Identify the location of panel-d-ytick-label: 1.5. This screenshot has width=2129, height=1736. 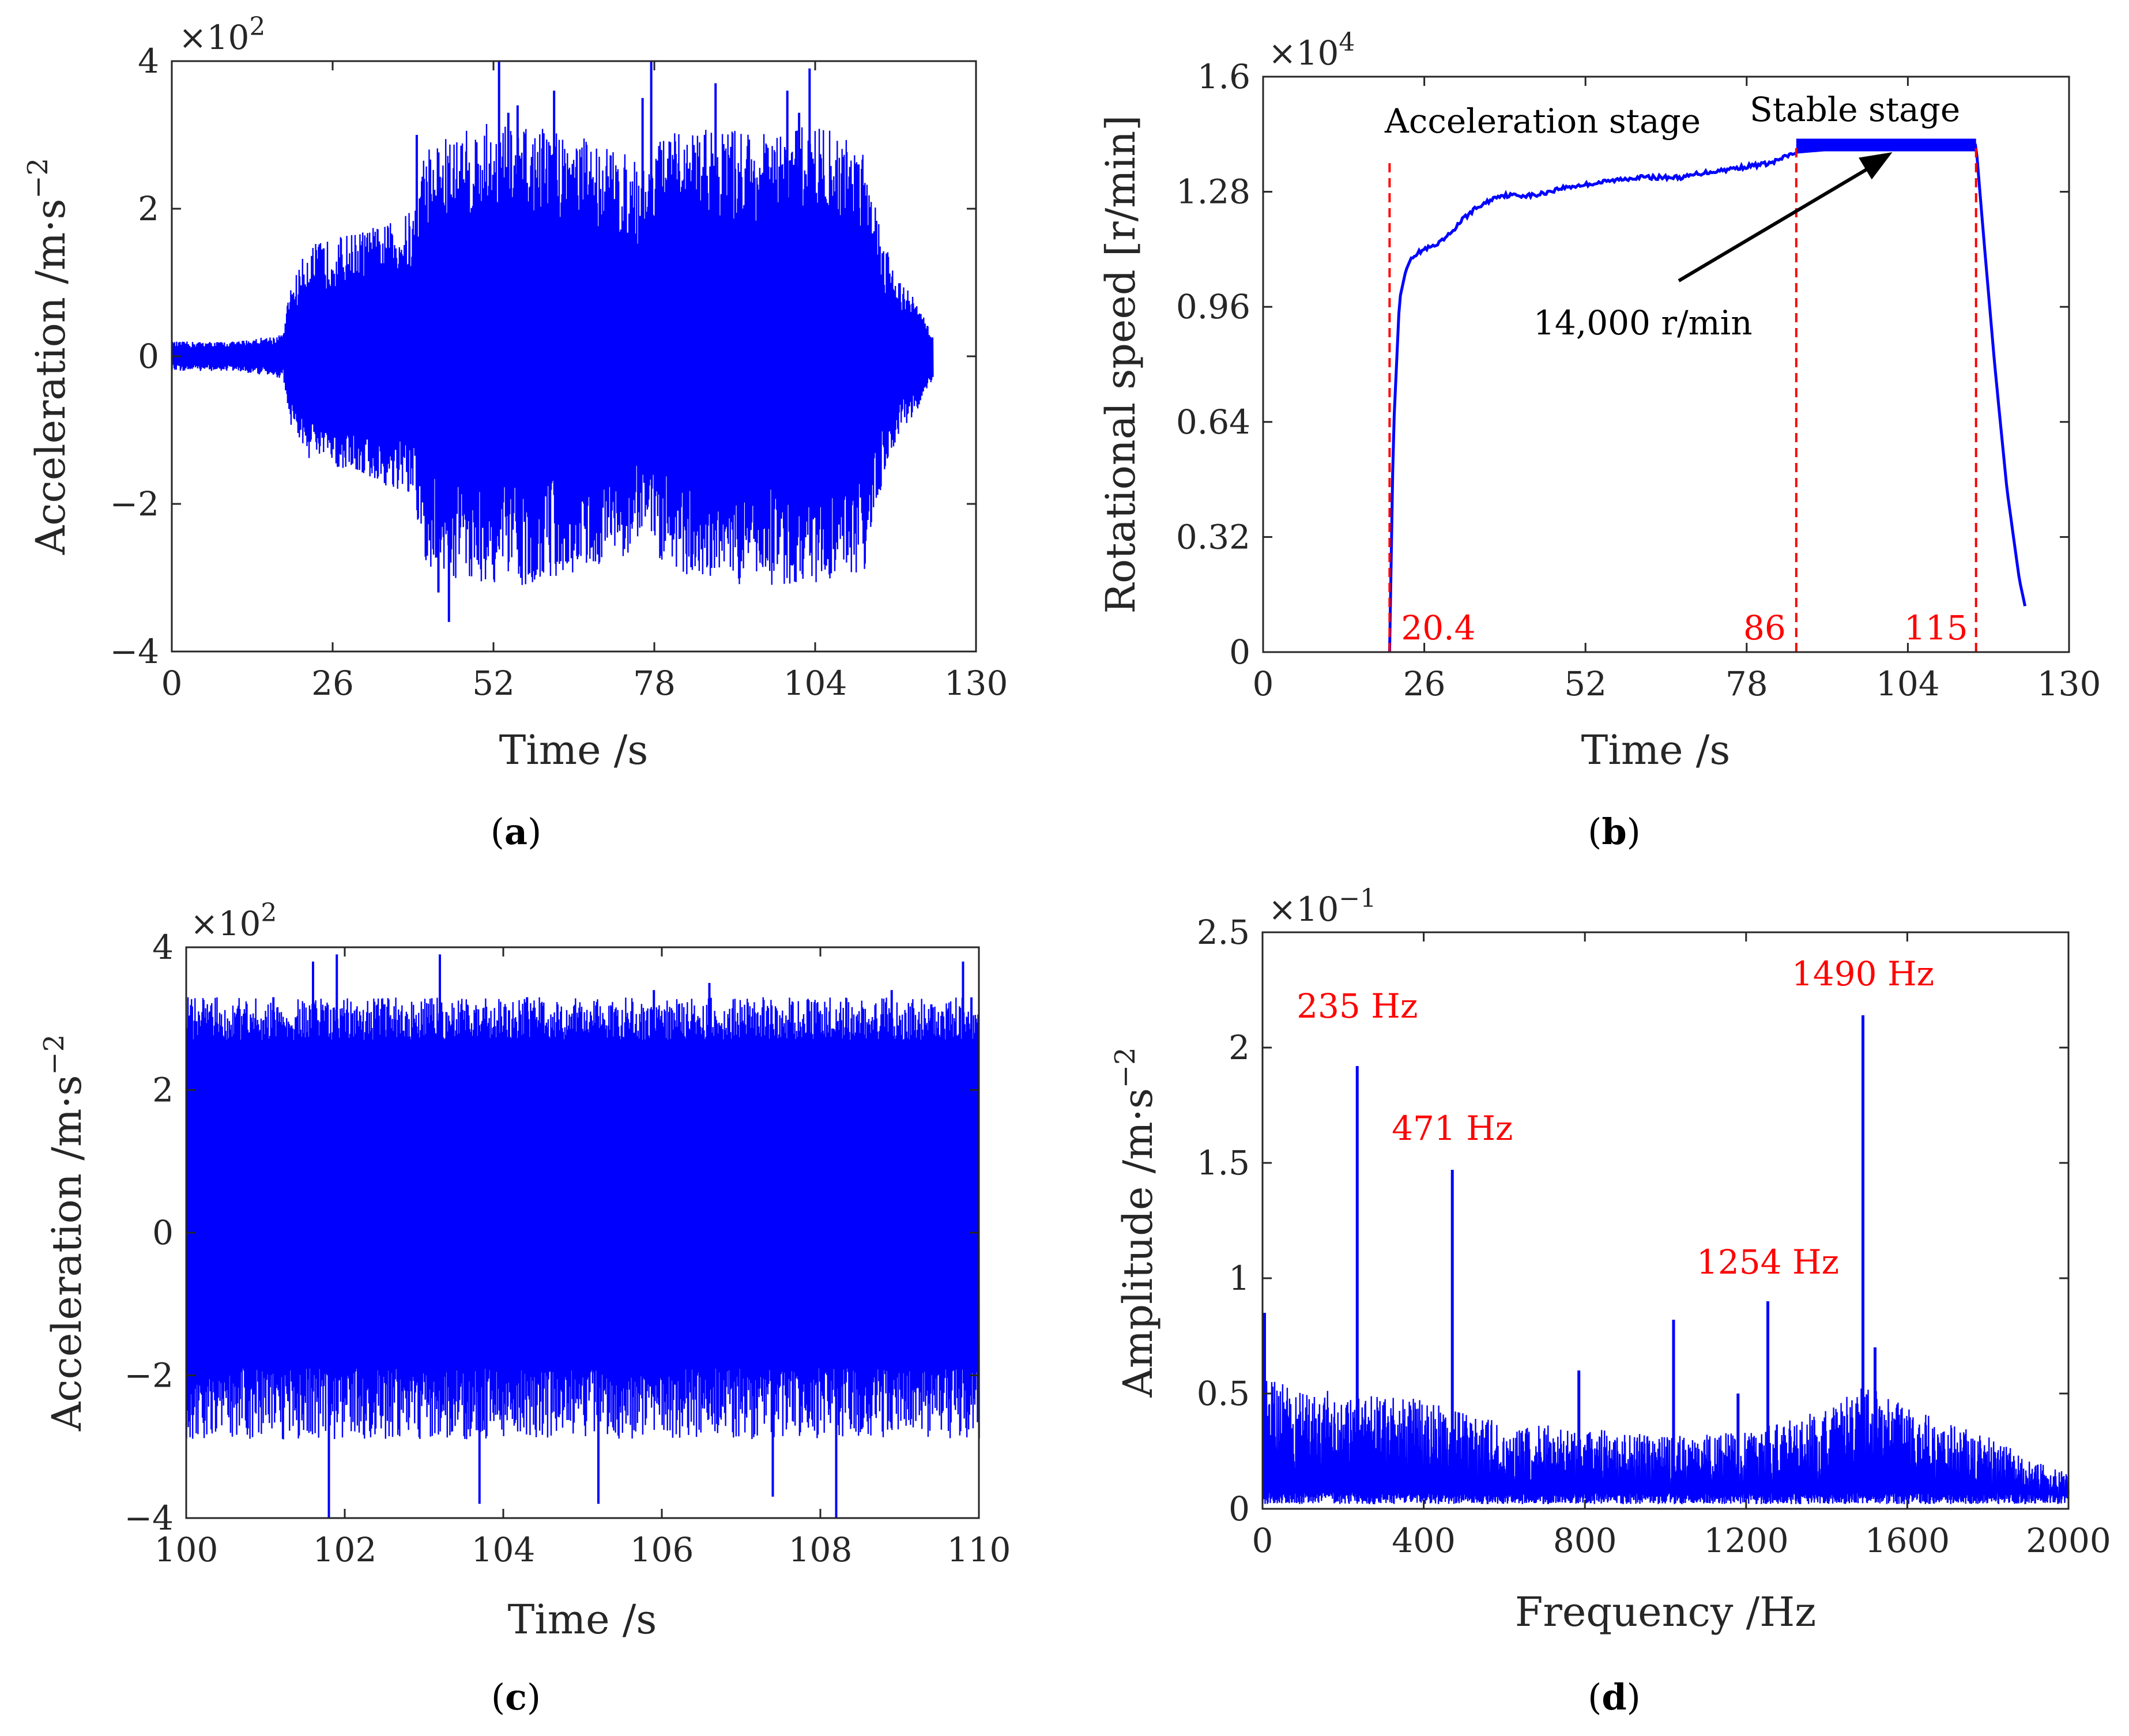
(1223, 1163).